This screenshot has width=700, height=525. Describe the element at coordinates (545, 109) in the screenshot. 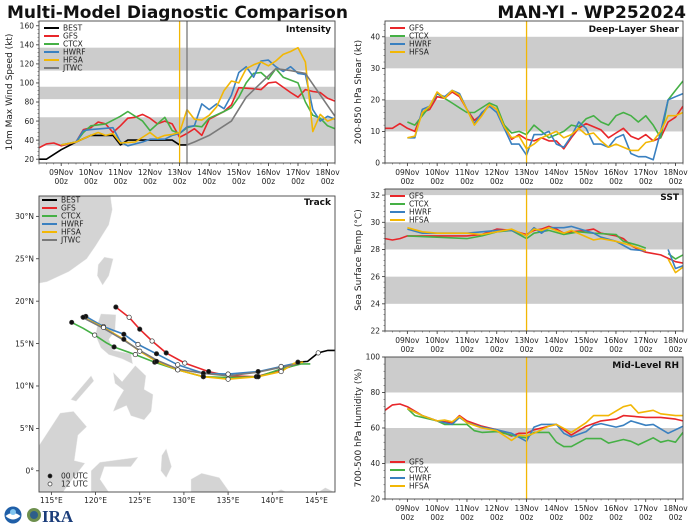

I see `series-line-ctcx` at that location.